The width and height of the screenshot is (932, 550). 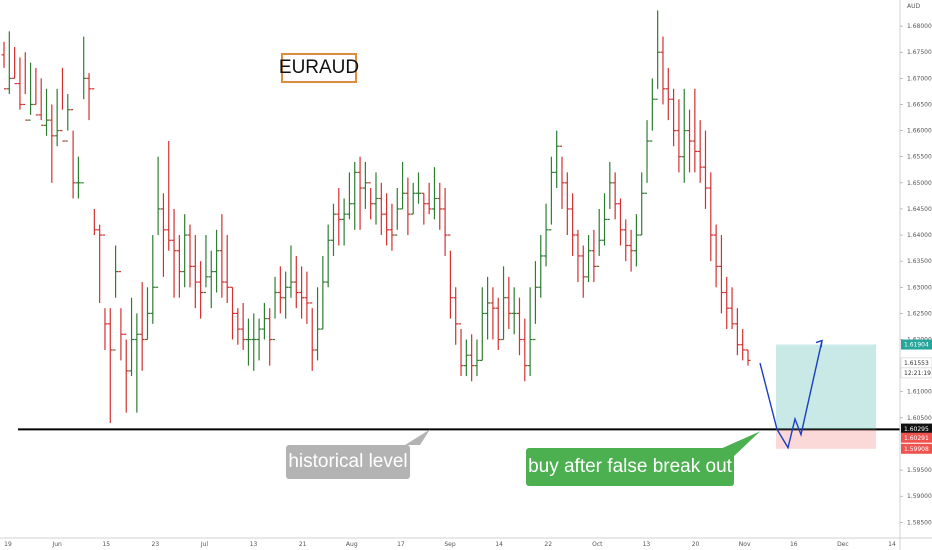 I want to click on position-profit-zone, so click(x=826, y=387).